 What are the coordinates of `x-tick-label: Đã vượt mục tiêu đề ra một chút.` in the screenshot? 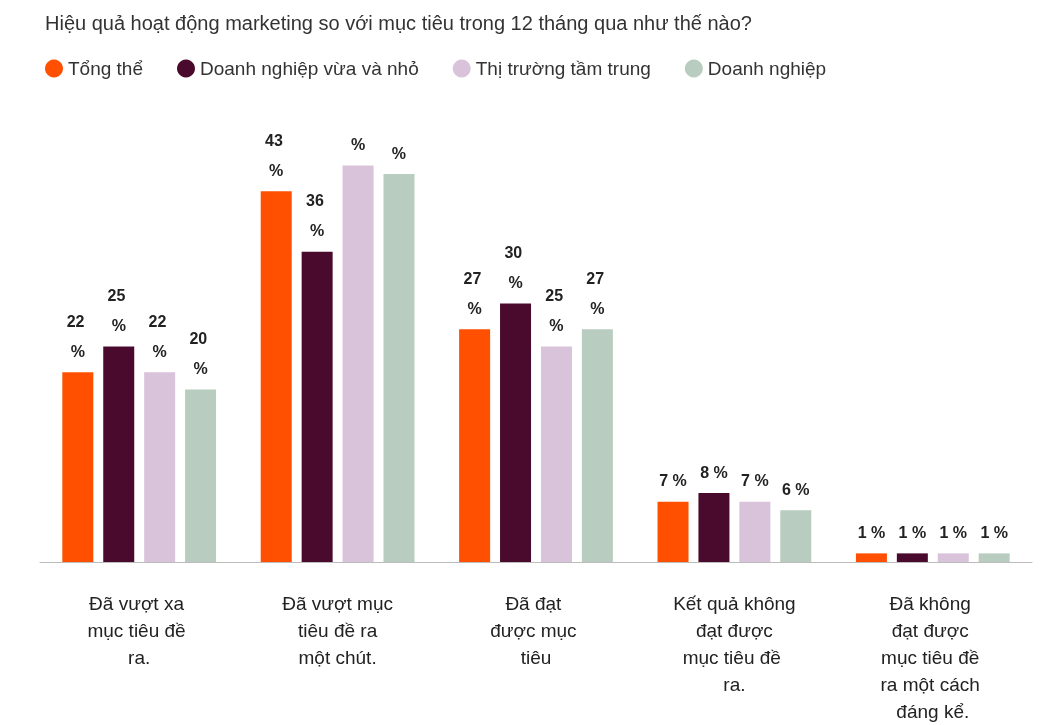 It's located at (337, 630).